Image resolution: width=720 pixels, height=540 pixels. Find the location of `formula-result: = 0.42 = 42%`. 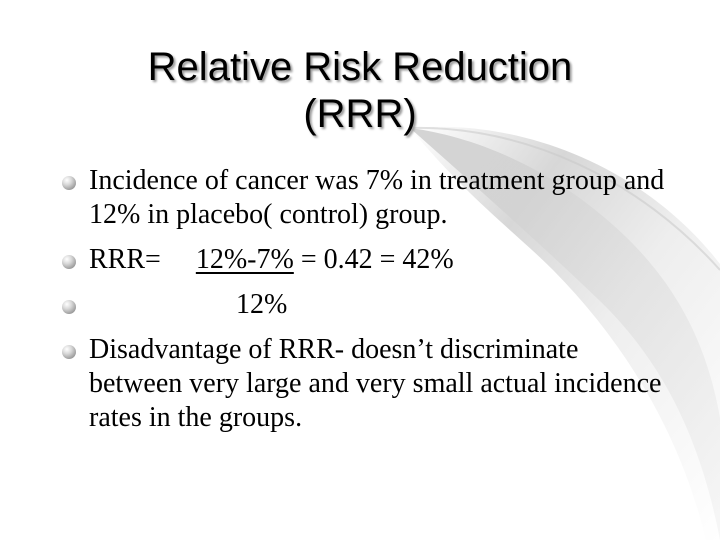

formula-result: = 0.42 = 42% is located at coordinates (373, 259).